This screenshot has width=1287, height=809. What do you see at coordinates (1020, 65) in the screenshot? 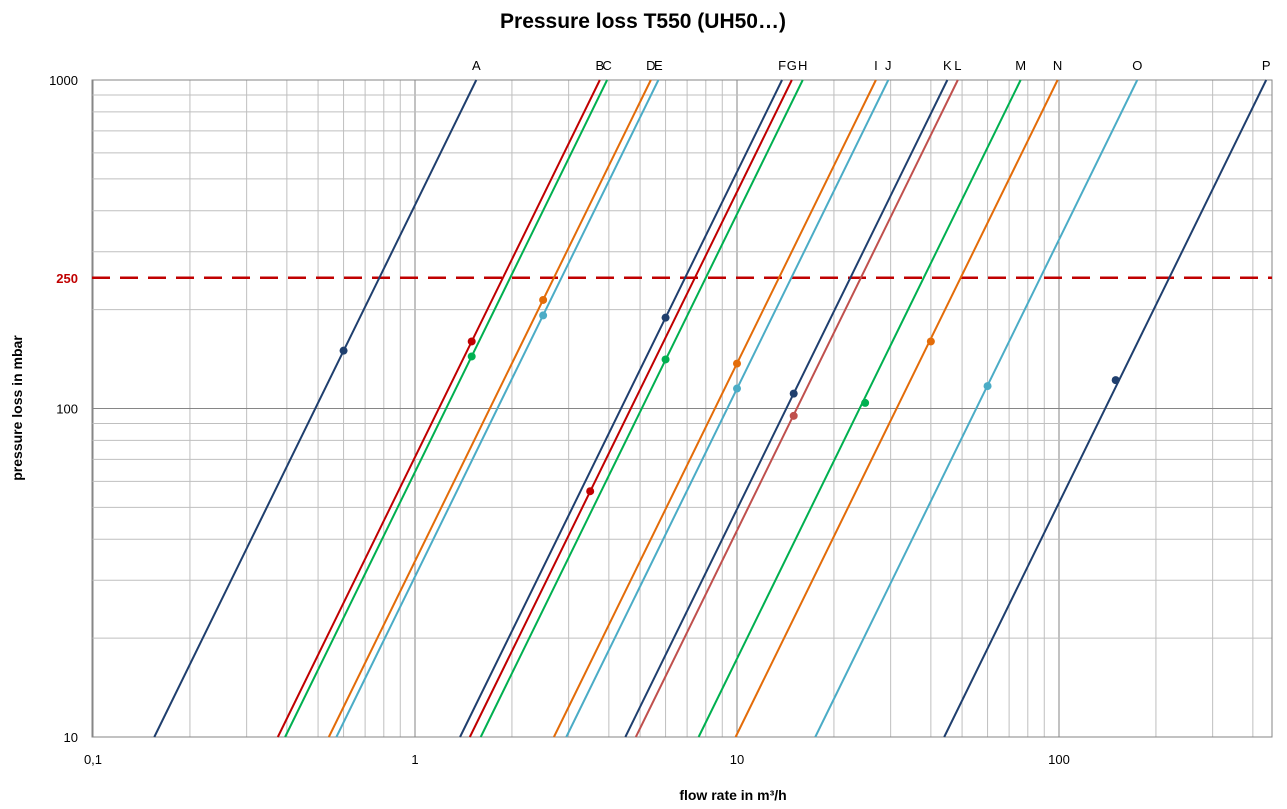
I see `series-label-M: M` at bounding box center [1020, 65].